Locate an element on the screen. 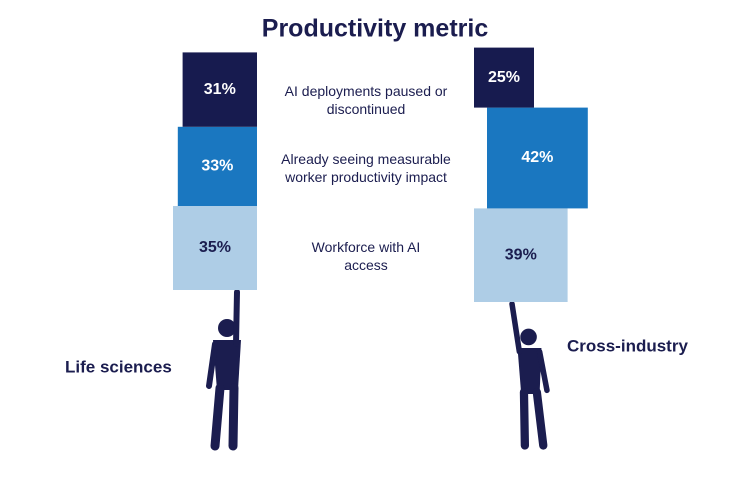  value-label: 25% is located at coordinates (504, 77).